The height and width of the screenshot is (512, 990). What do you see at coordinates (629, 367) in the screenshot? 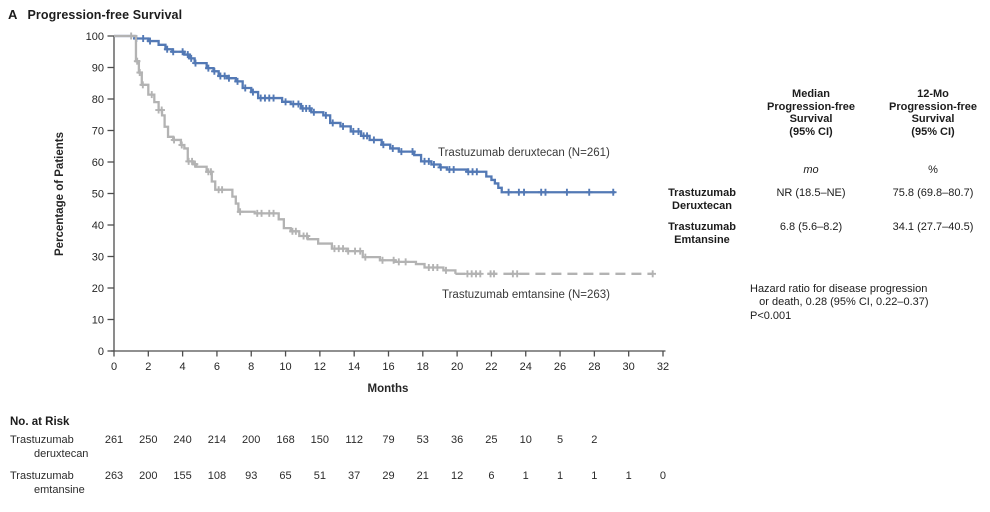
I see `x-tick-label: 30` at bounding box center [629, 367].